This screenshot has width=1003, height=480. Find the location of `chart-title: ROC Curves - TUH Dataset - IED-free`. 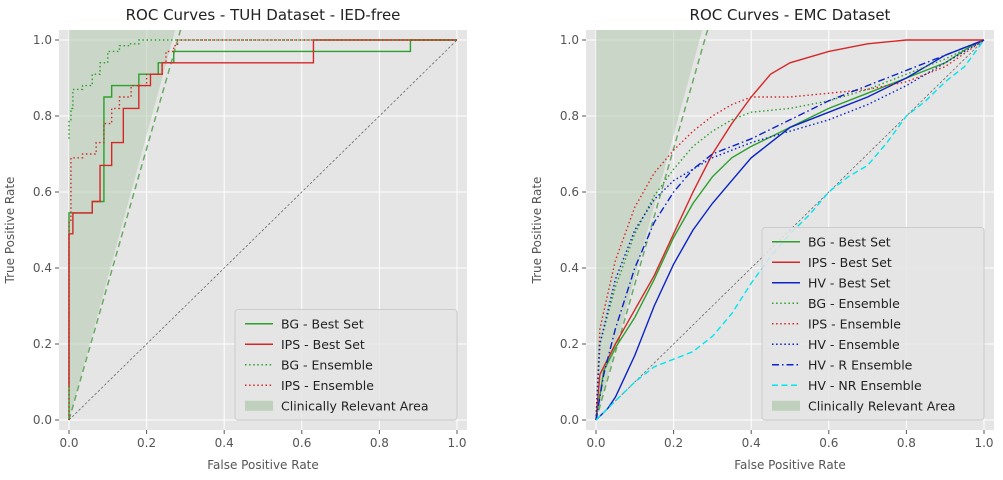

chart-title: ROC Curves - TUH Dataset - IED-free is located at coordinates (263, 15).